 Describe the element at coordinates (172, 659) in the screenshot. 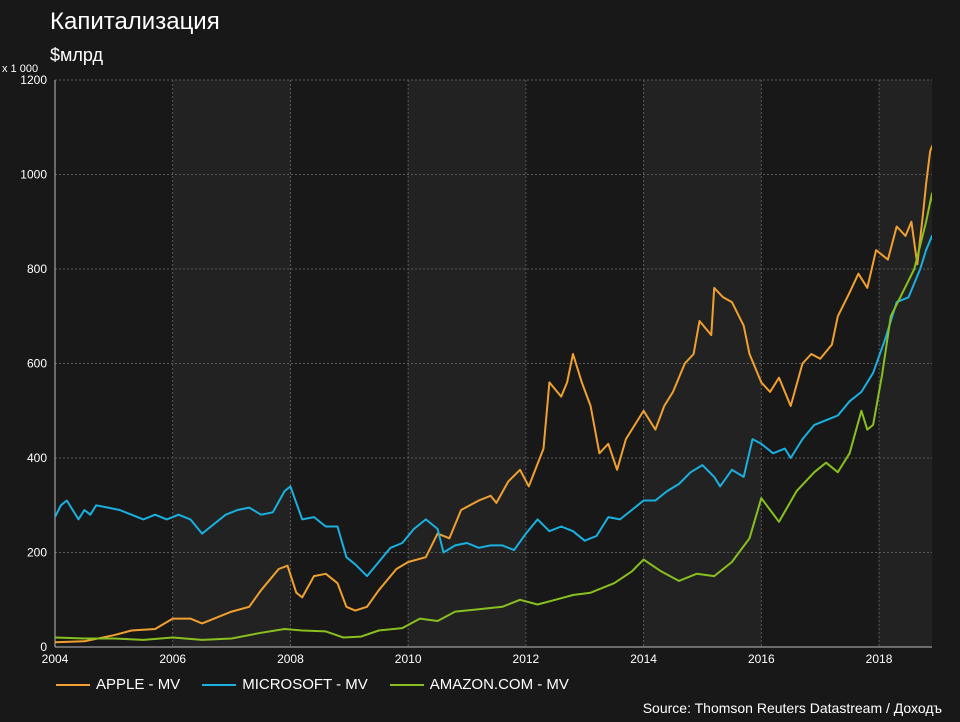

I see `x-tick-label: 2006` at that location.